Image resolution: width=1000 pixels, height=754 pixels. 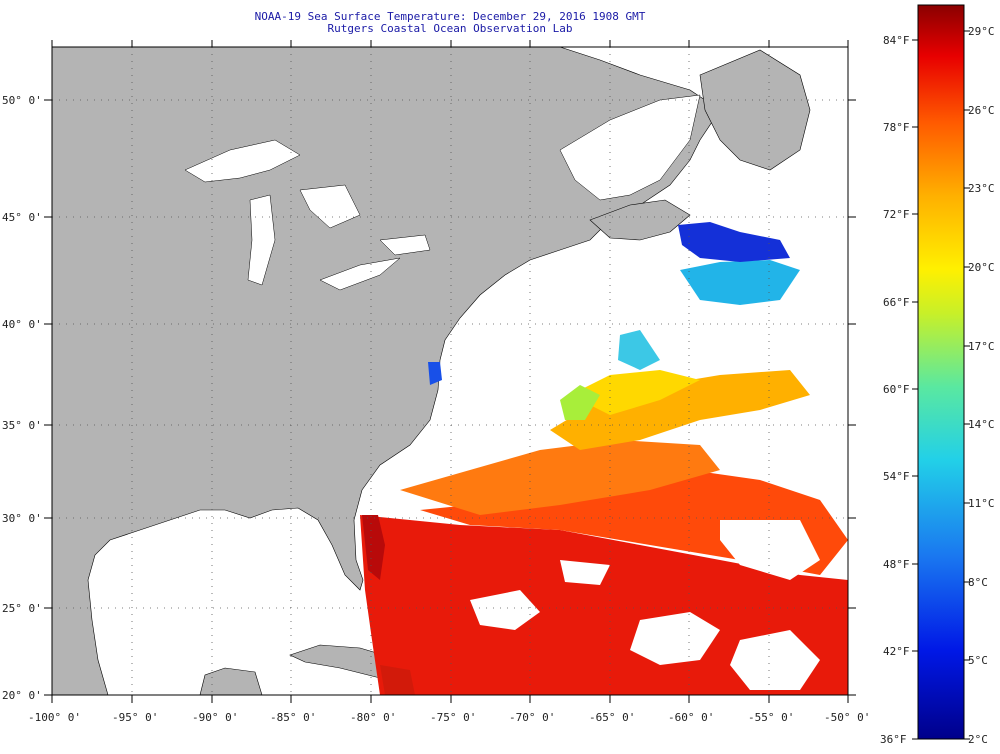 What do you see at coordinates (896, 127) in the screenshot?
I see `colorbar-f-label-78: 78°F` at bounding box center [896, 127].